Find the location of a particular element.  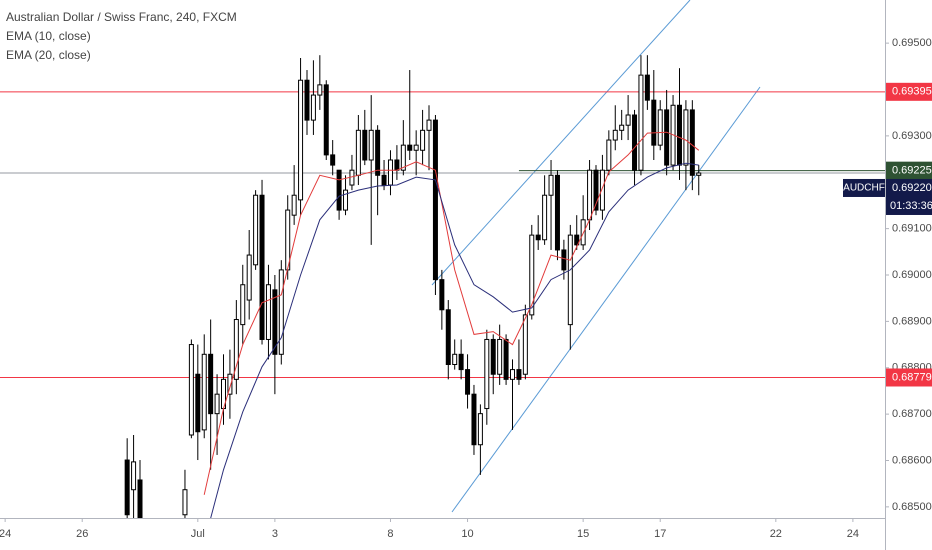

y-tick-label: 0.69300 is located at coordinates (912, 136).